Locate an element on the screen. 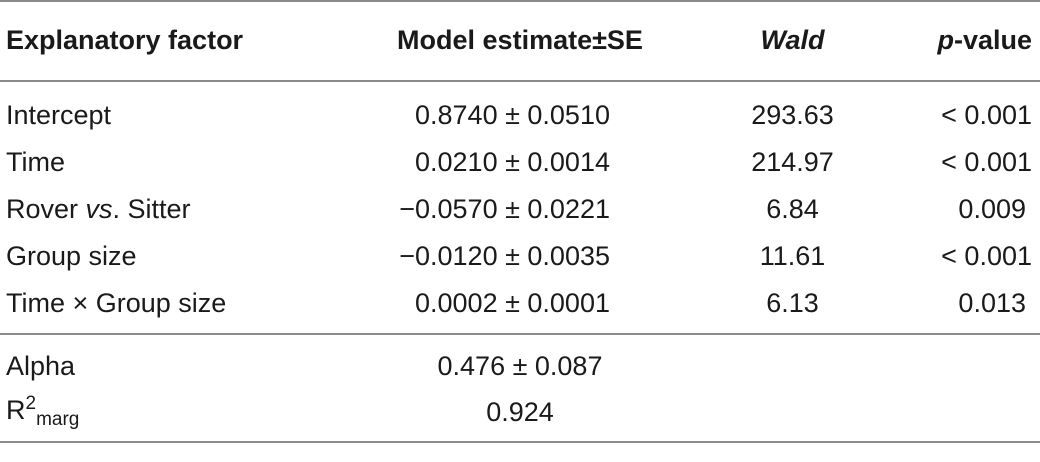 This screenshot has width=1040, height=462. factor-text: Rover is located at coordinates (46, 208).